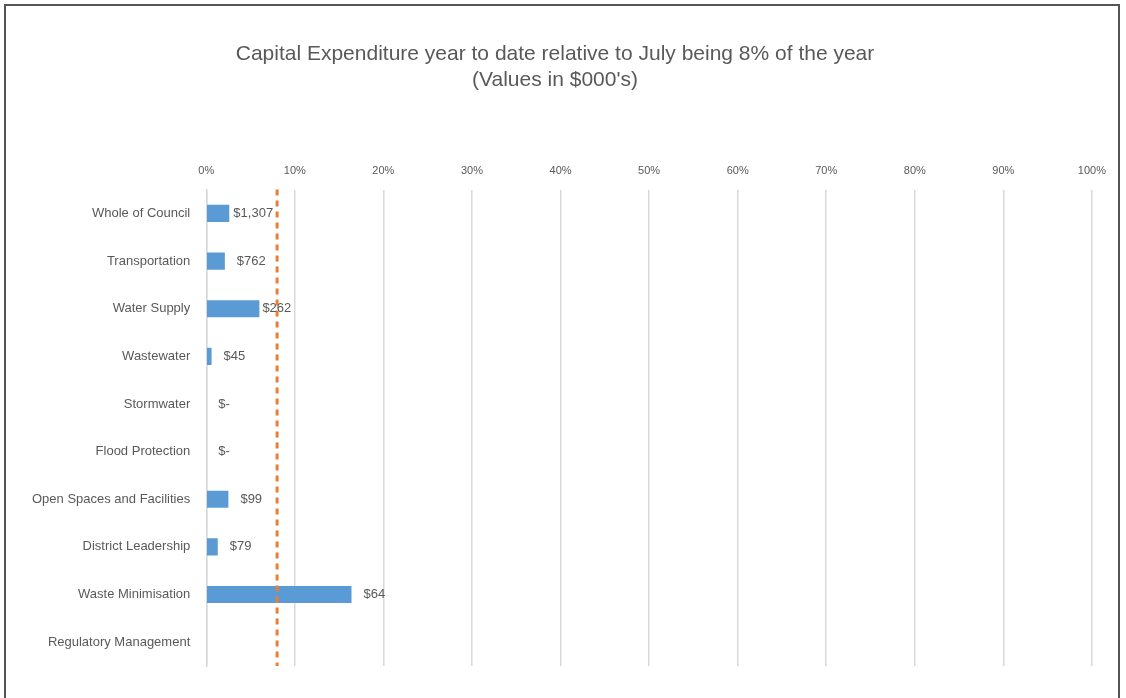 This screenshot has width=1126, height=698. I want to click on x-tick-label: 70%, so click(826, 170).